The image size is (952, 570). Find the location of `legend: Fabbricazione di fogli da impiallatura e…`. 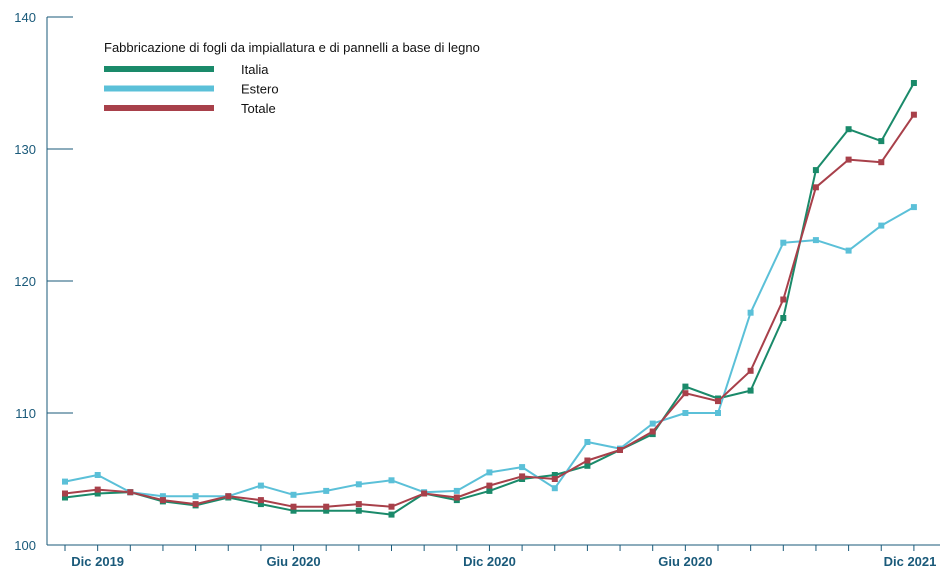

legend: Fabbricazione di fogli da impiallatura e… is located at coordinates (292, 78).